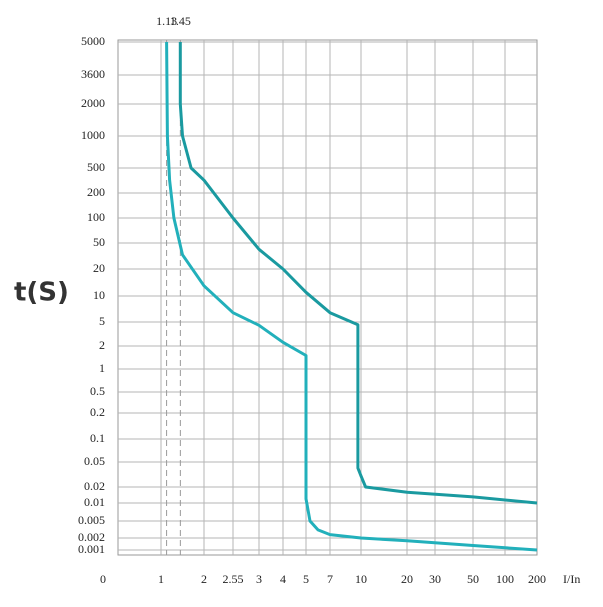 Image resolution: width=603 pixels, height=607 pixels. What do you see at coordinates (537, 579) in the screenshot?
I see `x-tick-label: 200` at bounding box center [537, 579].